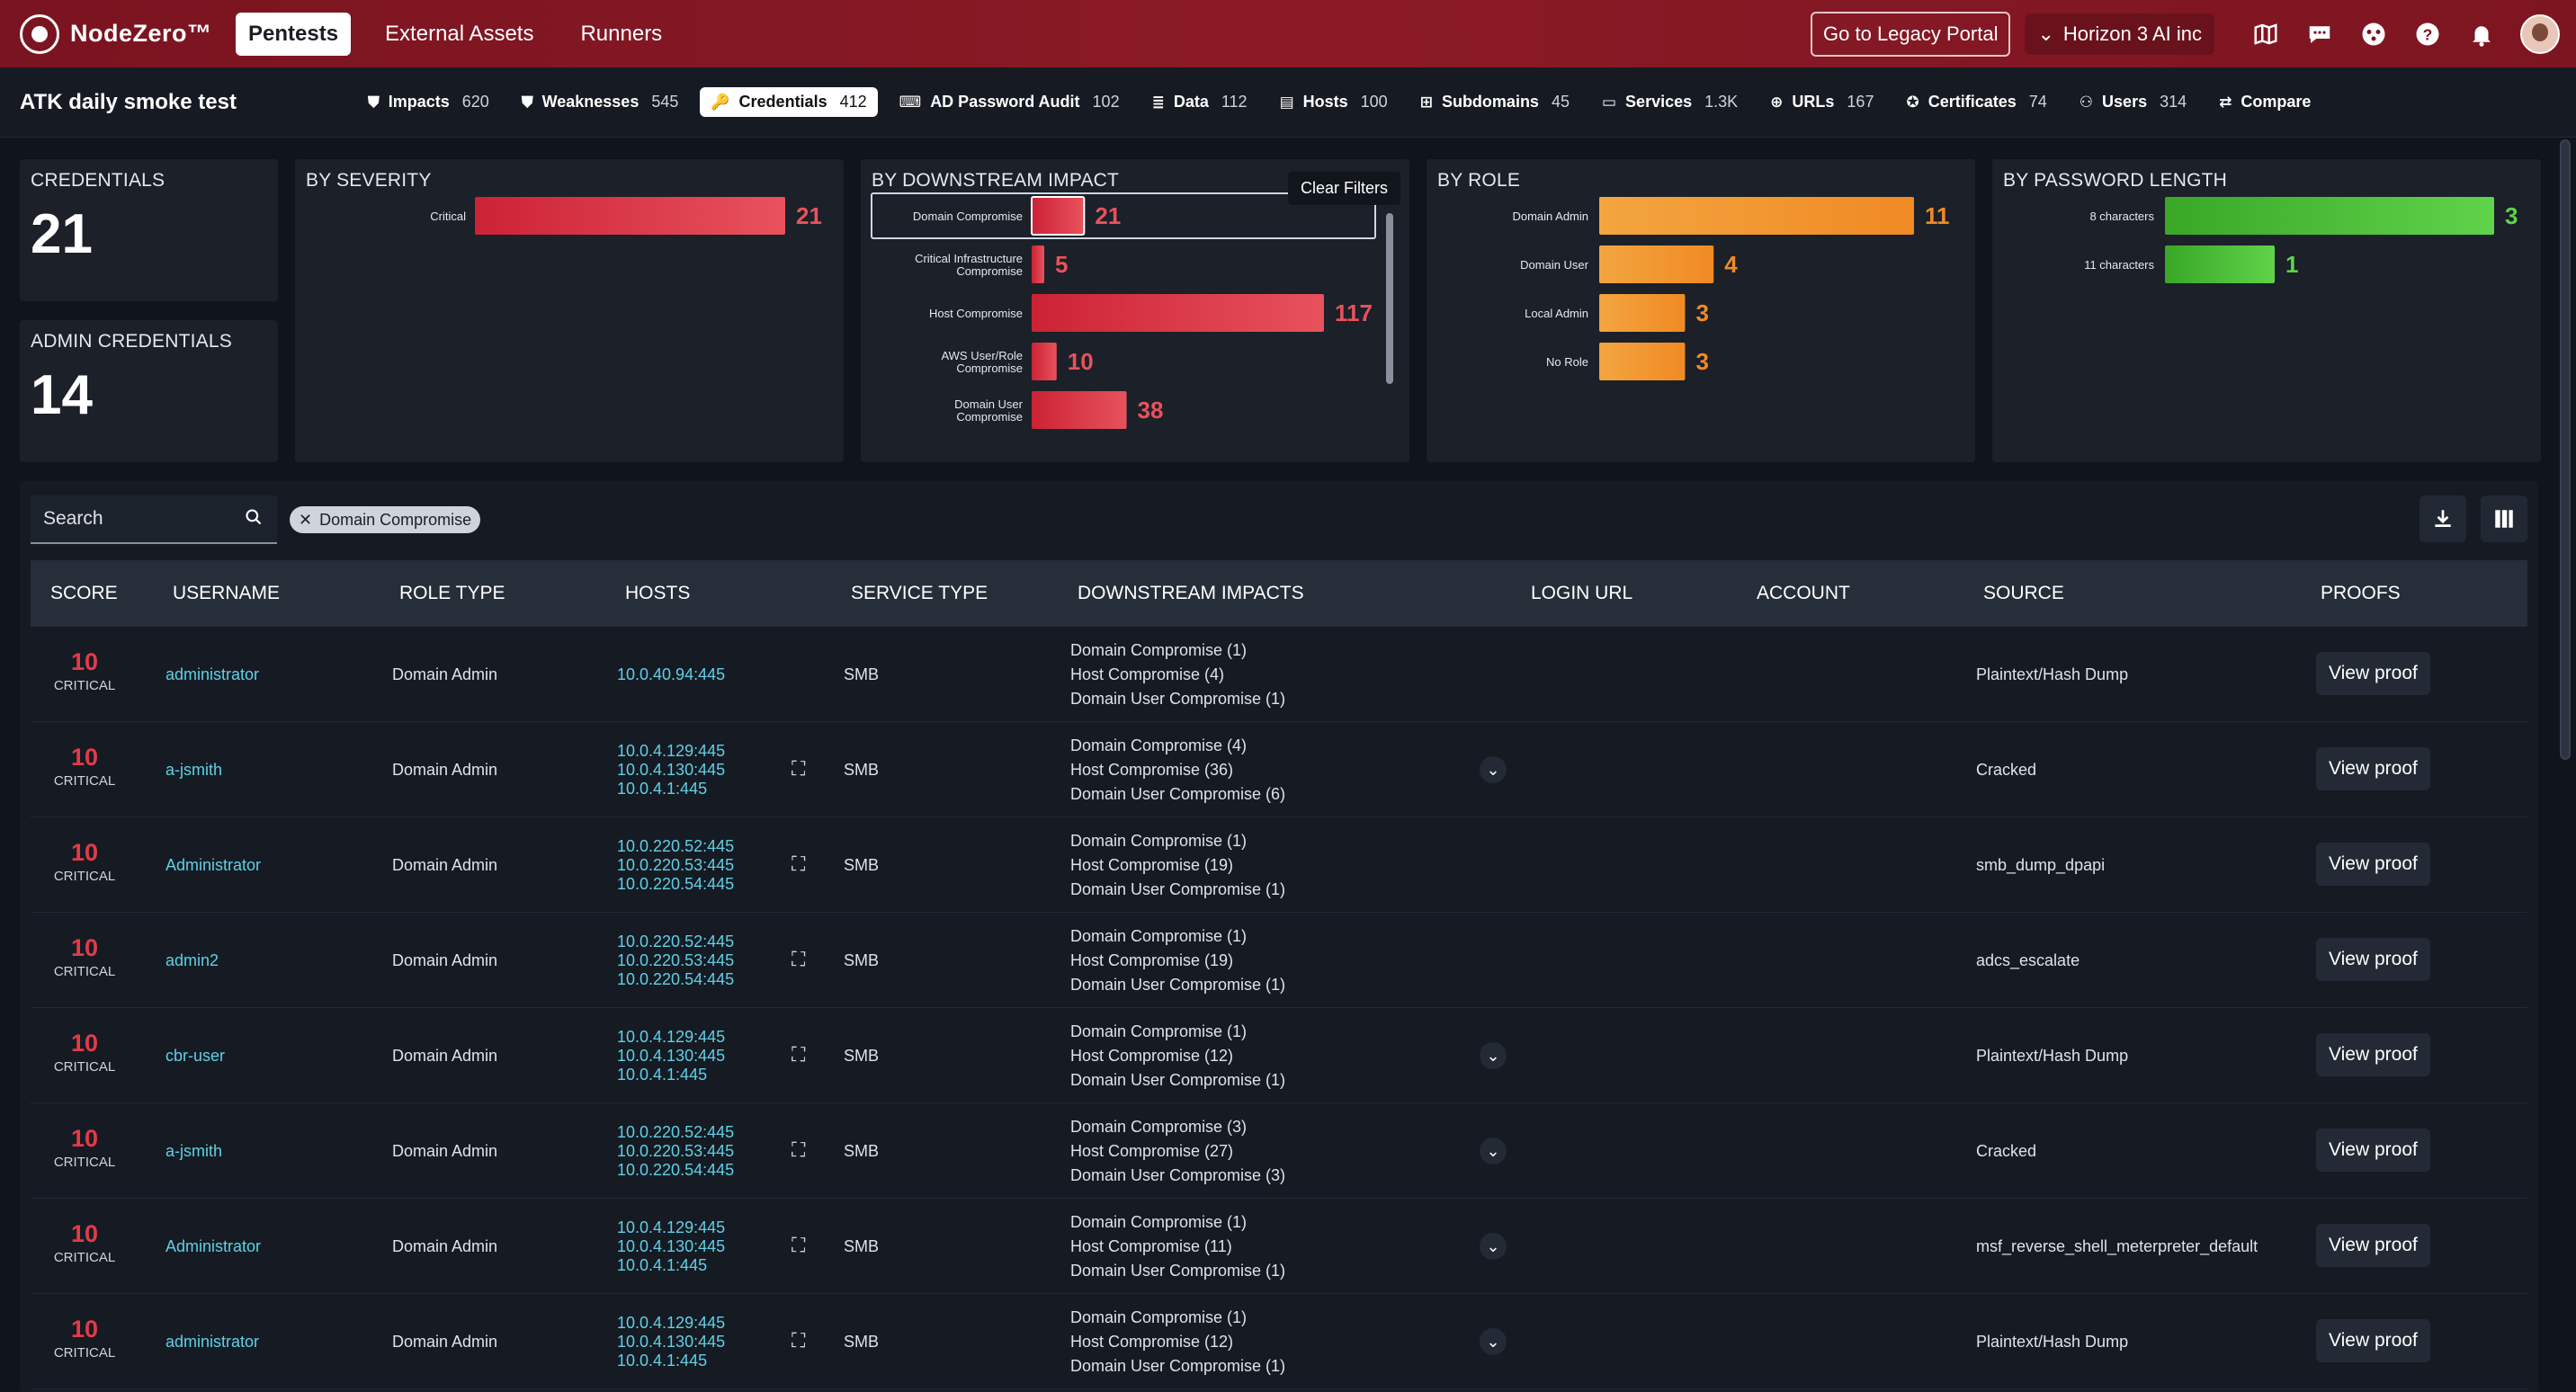  What do you see at coordinates (2442, 518) in the screenshot?
I see `download-button` at bounding box center [2442, 518].